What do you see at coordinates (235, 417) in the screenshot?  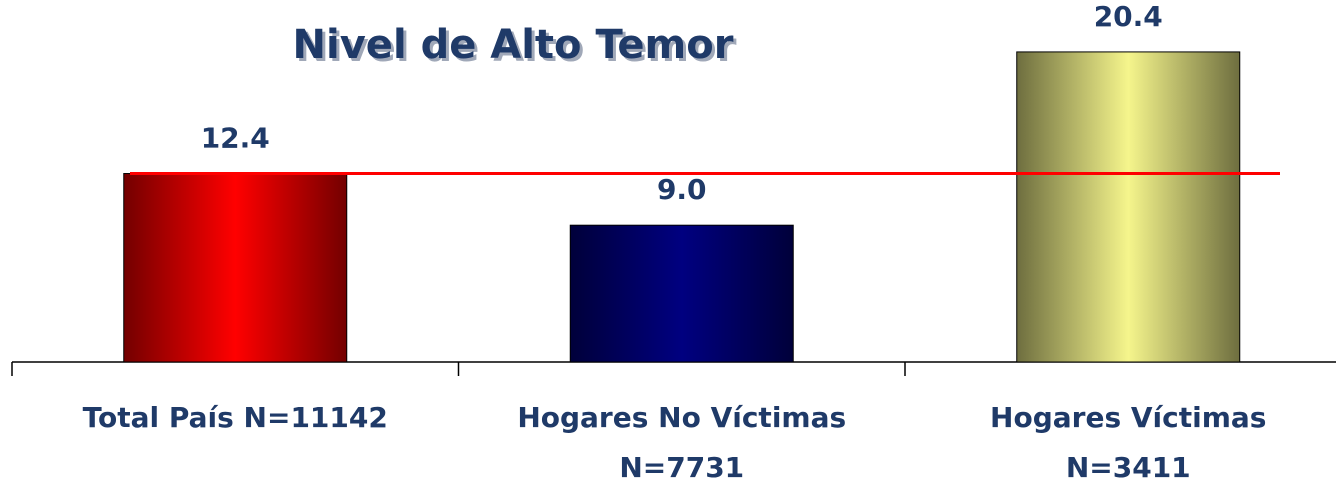 I see `x-tick-label: Total País N=11142` at bounding box center [235, 417].